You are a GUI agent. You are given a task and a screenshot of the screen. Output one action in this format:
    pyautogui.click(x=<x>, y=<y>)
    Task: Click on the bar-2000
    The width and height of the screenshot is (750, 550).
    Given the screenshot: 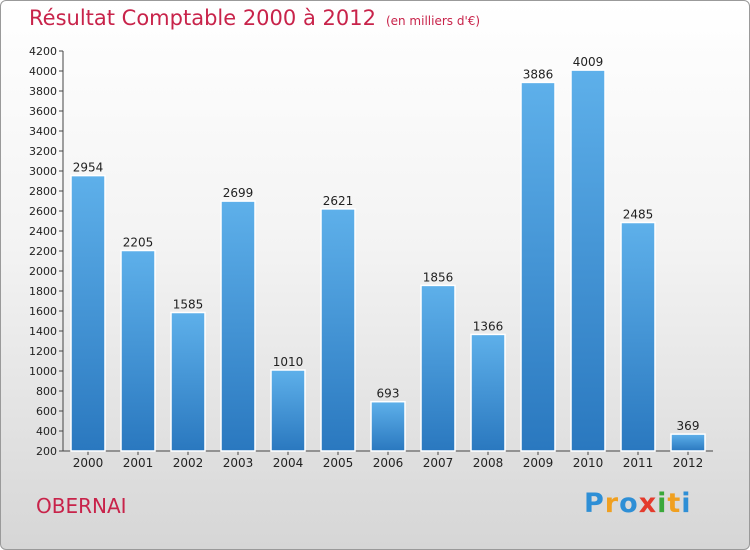 What is the action you would take?
    pyautogui.click(x=88, y=313)
    